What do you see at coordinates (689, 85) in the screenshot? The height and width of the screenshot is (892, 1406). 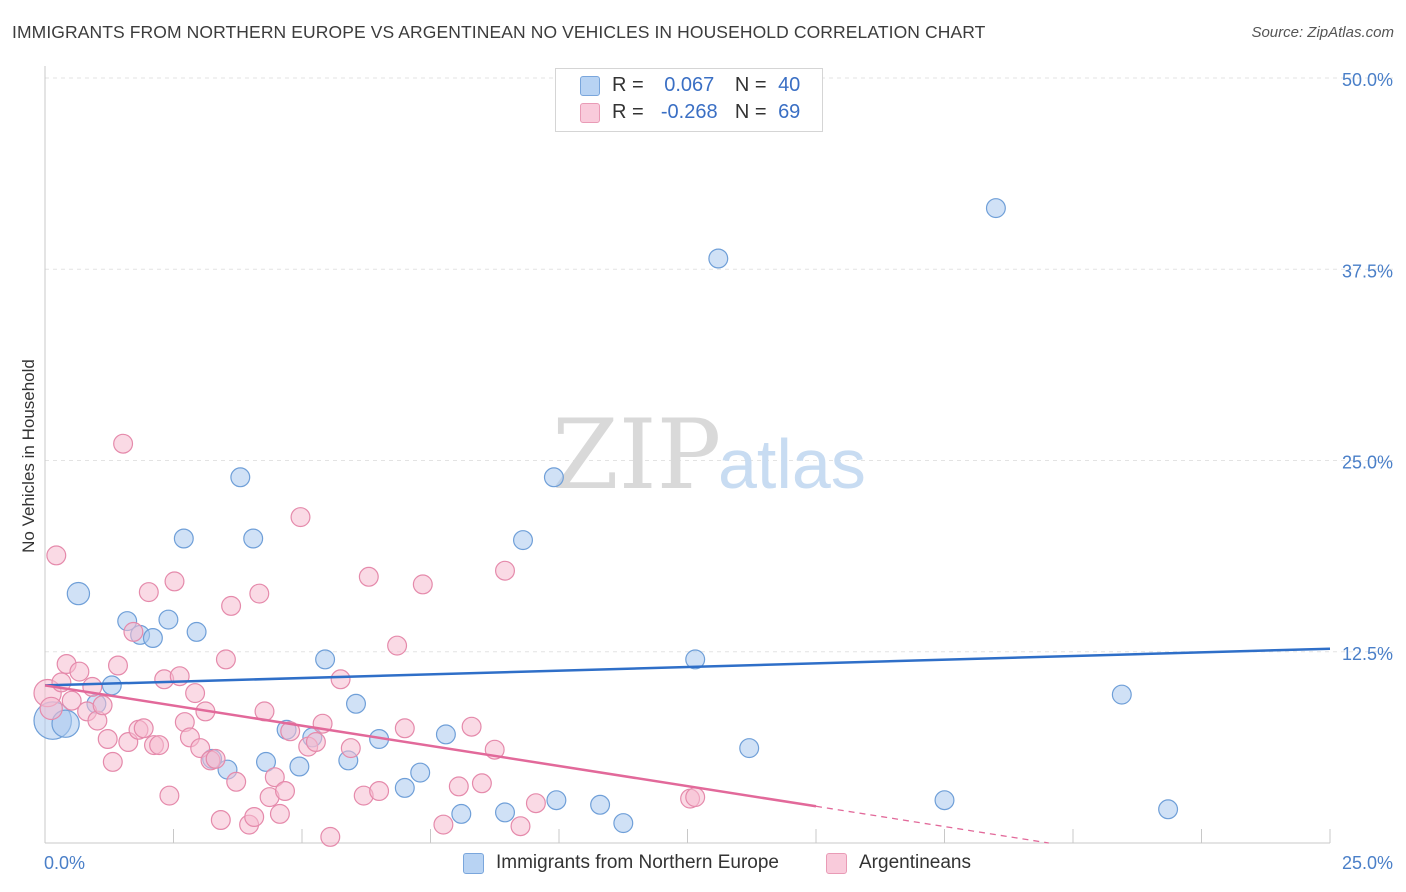 I see `r-value: 0.067` at bounding box center [689, 85].